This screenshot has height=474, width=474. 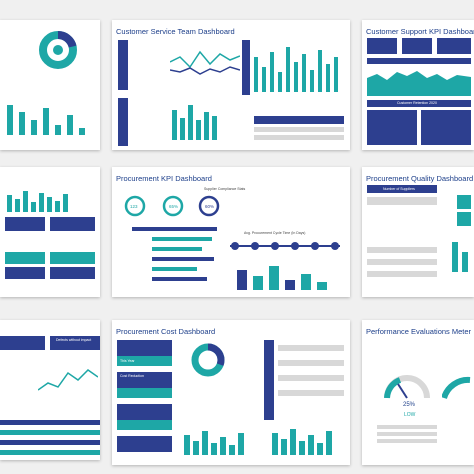 I want to click on compliance-label: Supplier Compliance Stats, so click(x=225, y=189).